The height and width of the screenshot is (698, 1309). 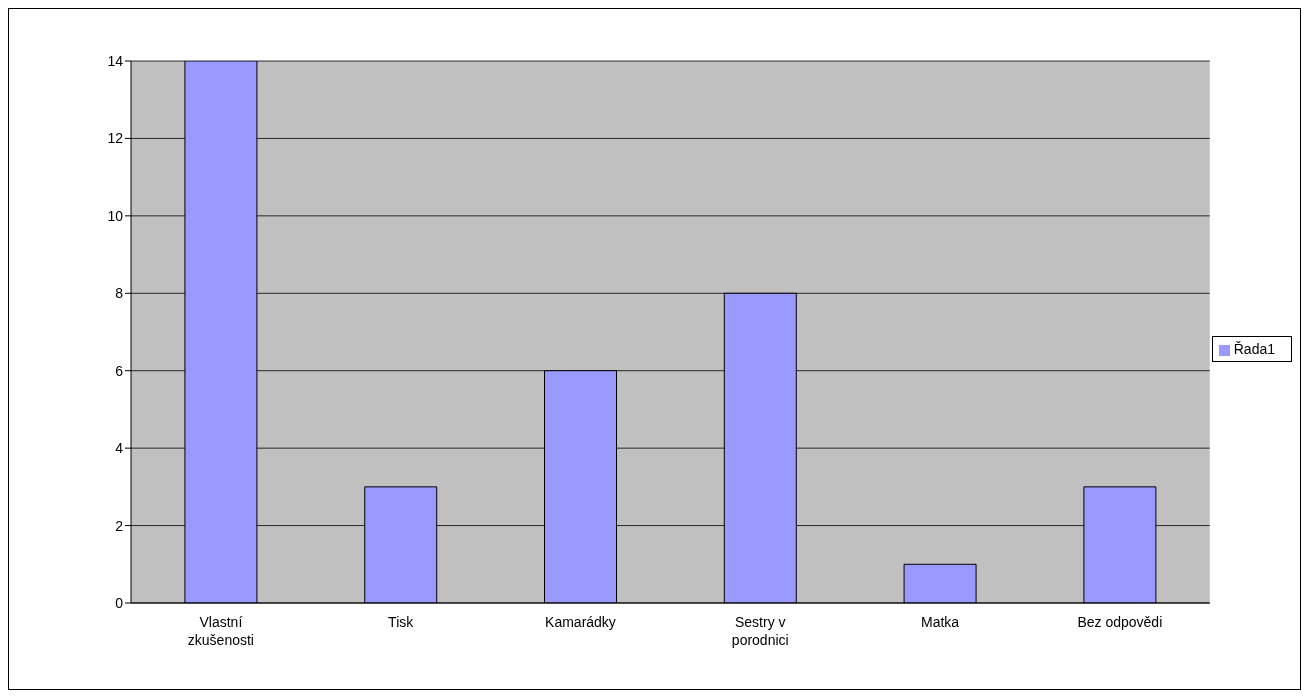 What do you see at coordinates (119, 525) in the screenshot?
I see `y-tick-label: 2` at bounding box center [119, 525].